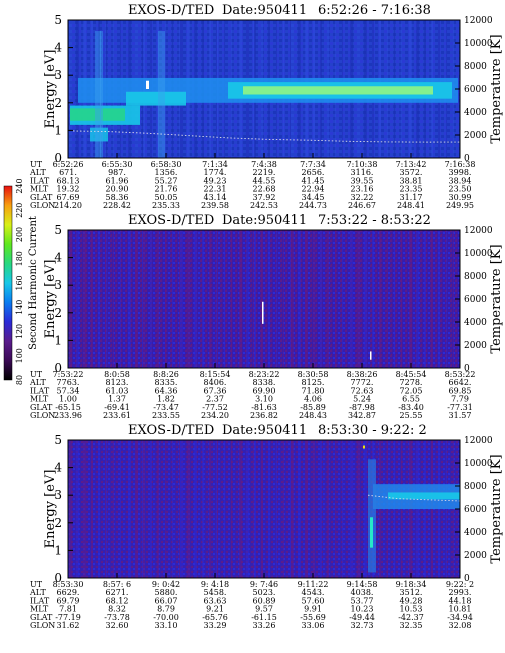 The height and width of the screenshot is (653, 505). Describe the element at coordinates (215, 172) in the screenshot. I see `table-cell: 1774.` at that location.